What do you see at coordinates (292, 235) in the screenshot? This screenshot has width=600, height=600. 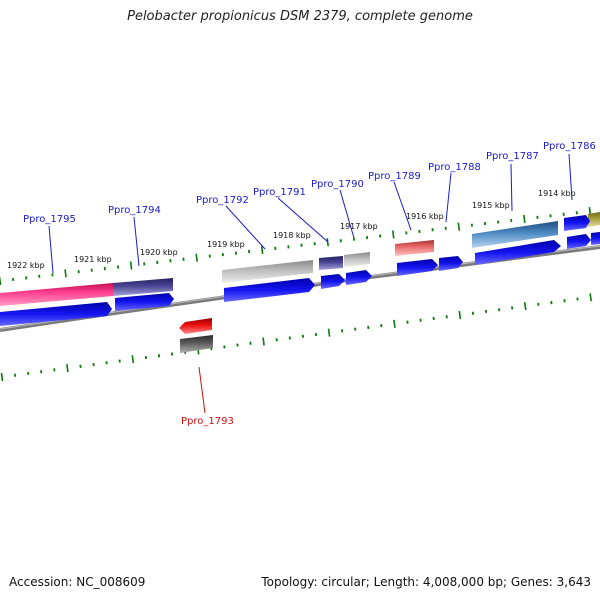 I see `scale-label: 1918 kbp` at bounding box center [292, 235].